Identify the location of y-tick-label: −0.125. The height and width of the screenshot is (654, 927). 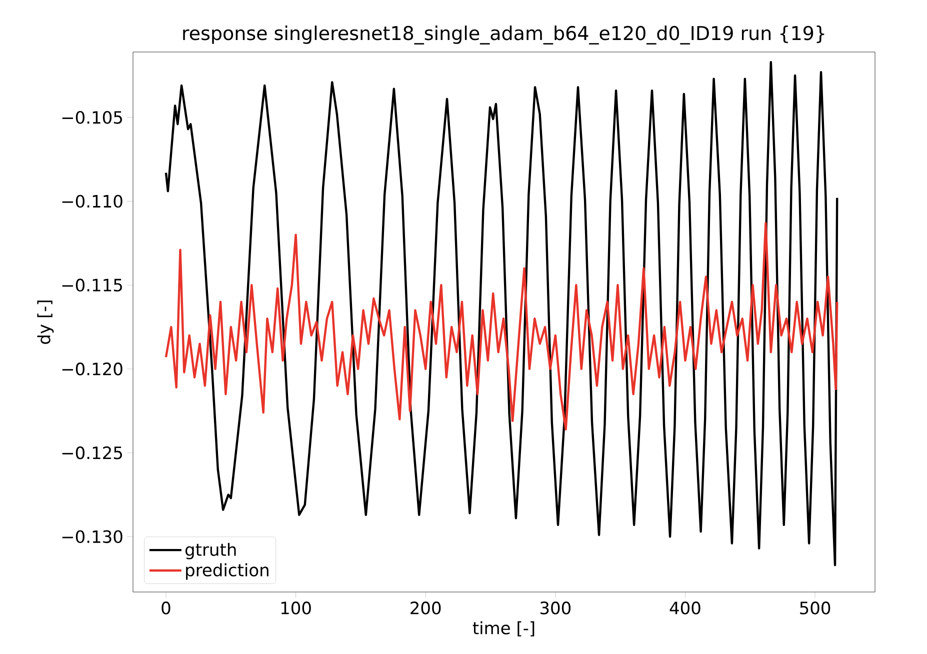
(92, 453).